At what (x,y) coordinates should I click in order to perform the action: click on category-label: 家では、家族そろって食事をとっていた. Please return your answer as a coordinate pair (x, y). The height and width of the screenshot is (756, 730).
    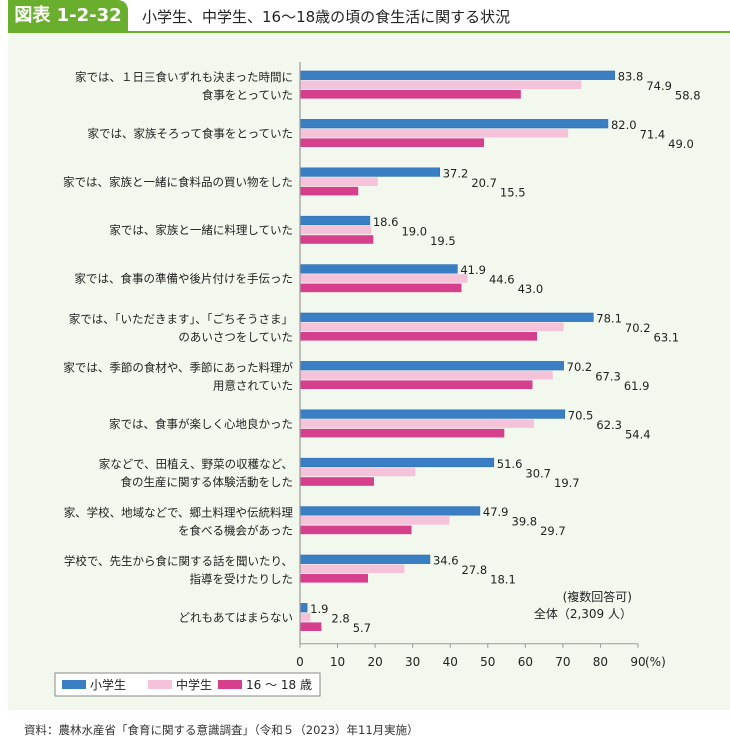
    Looking at the image, I should click on (190, 133).